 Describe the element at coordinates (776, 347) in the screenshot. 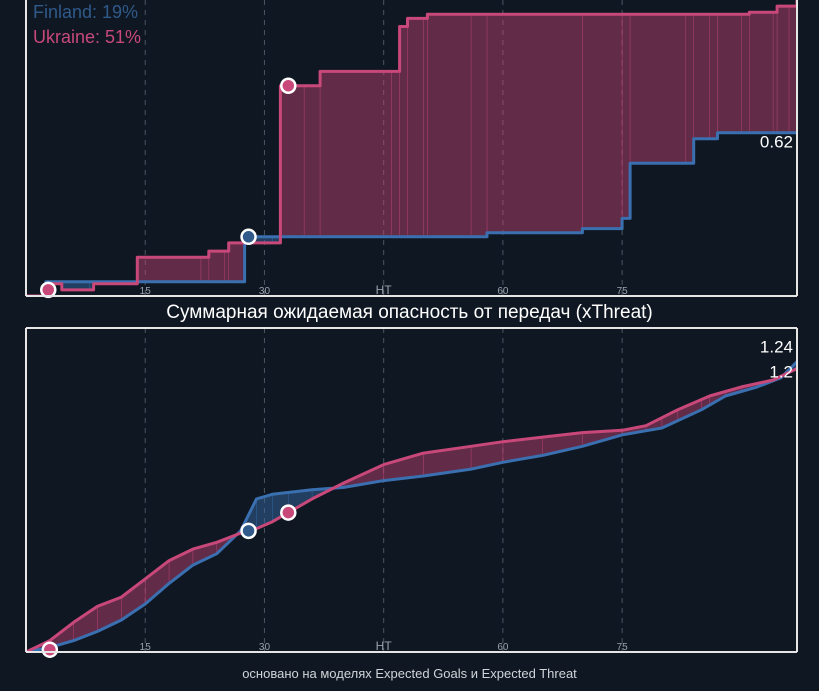

I see `final-value-ukraine: 1.24` at that location.